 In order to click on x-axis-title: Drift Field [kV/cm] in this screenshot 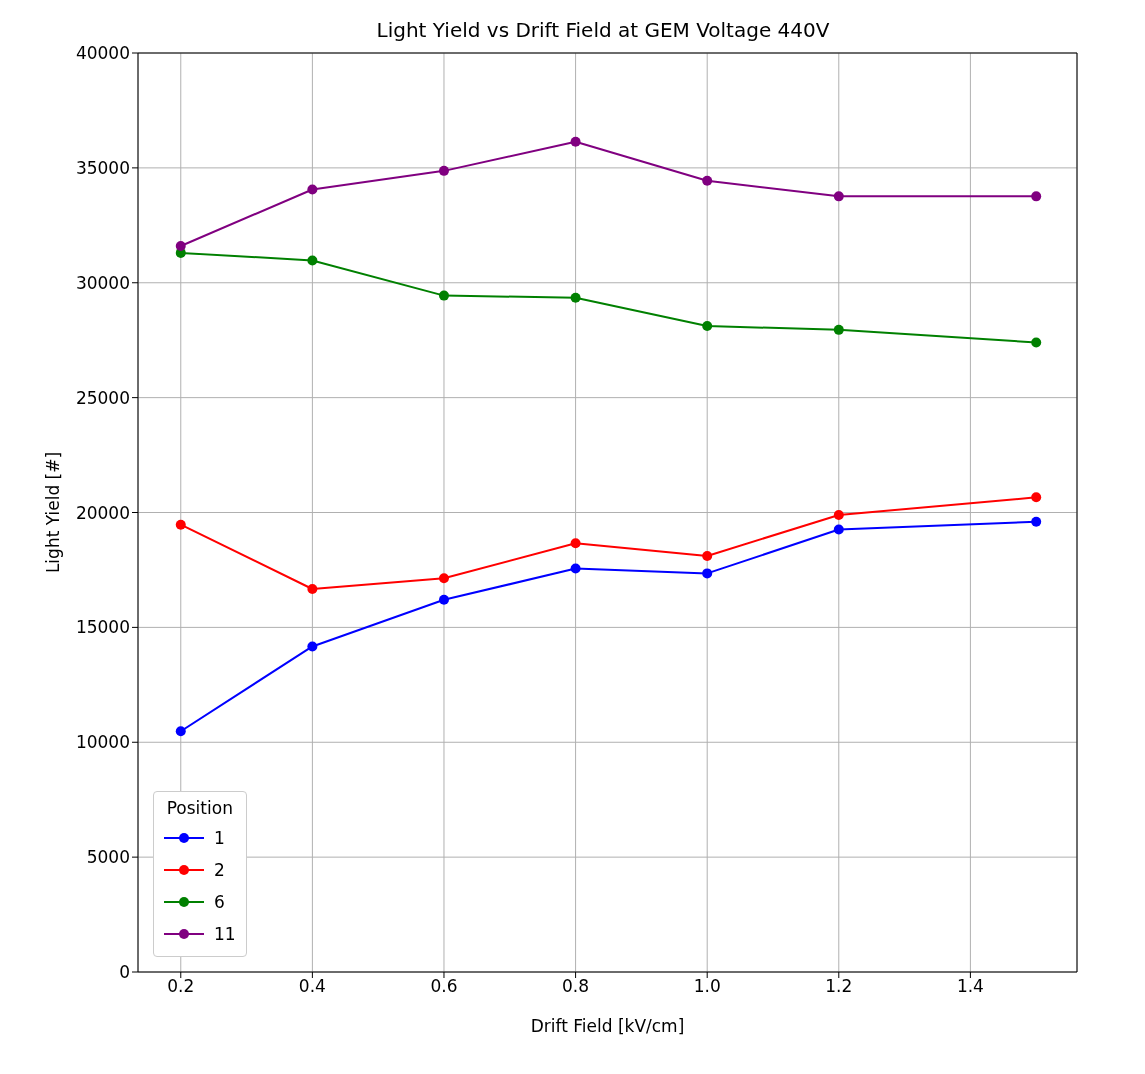, I will do `click(607, 1026)`.